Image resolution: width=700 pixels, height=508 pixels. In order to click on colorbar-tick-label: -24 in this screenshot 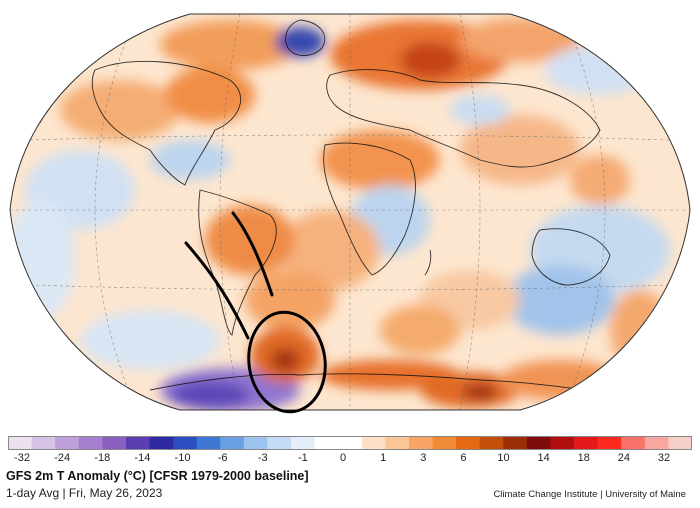, I will do `click(62, 458)`.